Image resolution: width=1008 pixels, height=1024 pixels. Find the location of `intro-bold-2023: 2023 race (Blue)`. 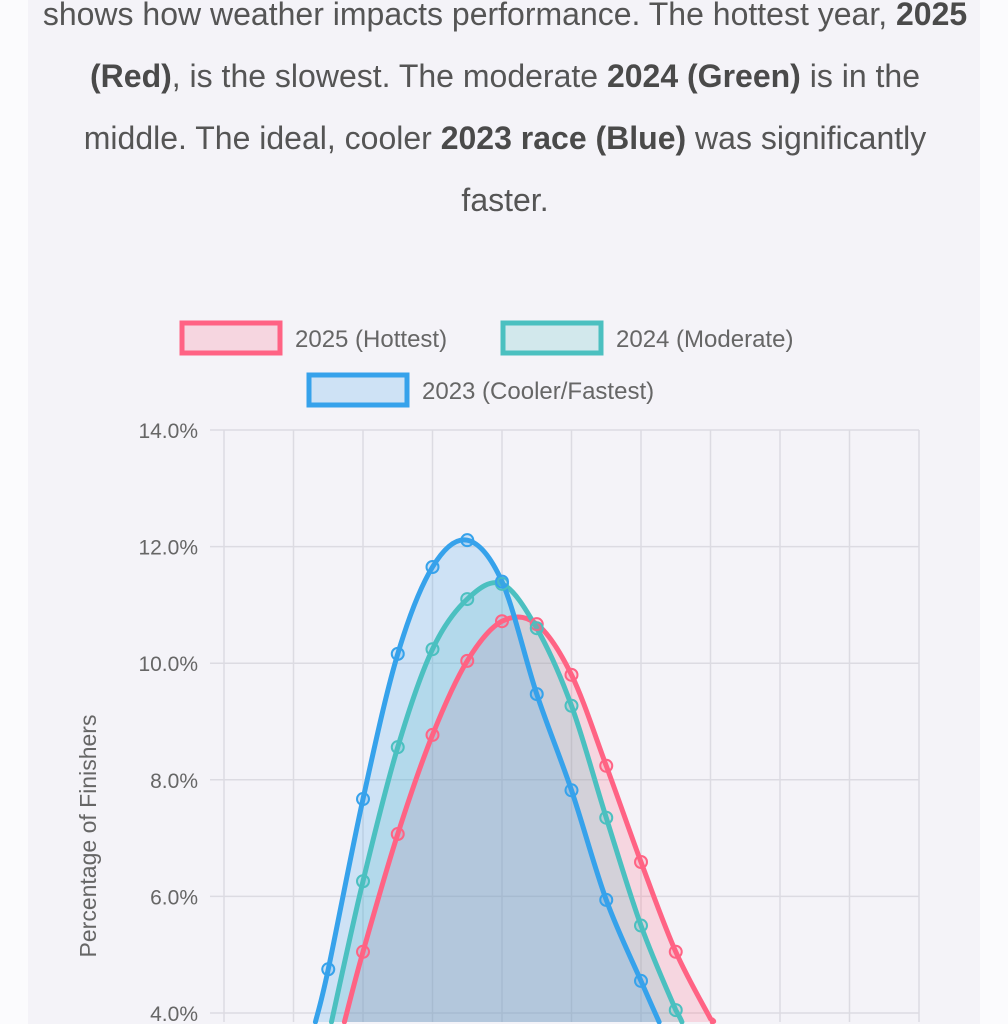

intro-bold-2023: 2023 race (Blue) is located at coordinates (563, 138).